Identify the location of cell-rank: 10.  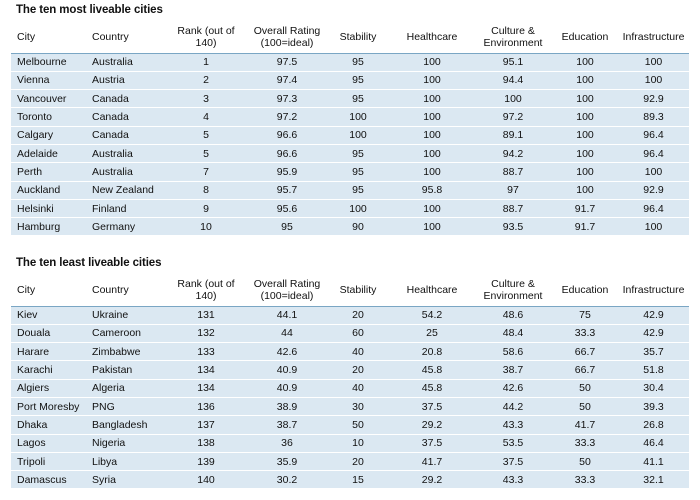
(206, 227).